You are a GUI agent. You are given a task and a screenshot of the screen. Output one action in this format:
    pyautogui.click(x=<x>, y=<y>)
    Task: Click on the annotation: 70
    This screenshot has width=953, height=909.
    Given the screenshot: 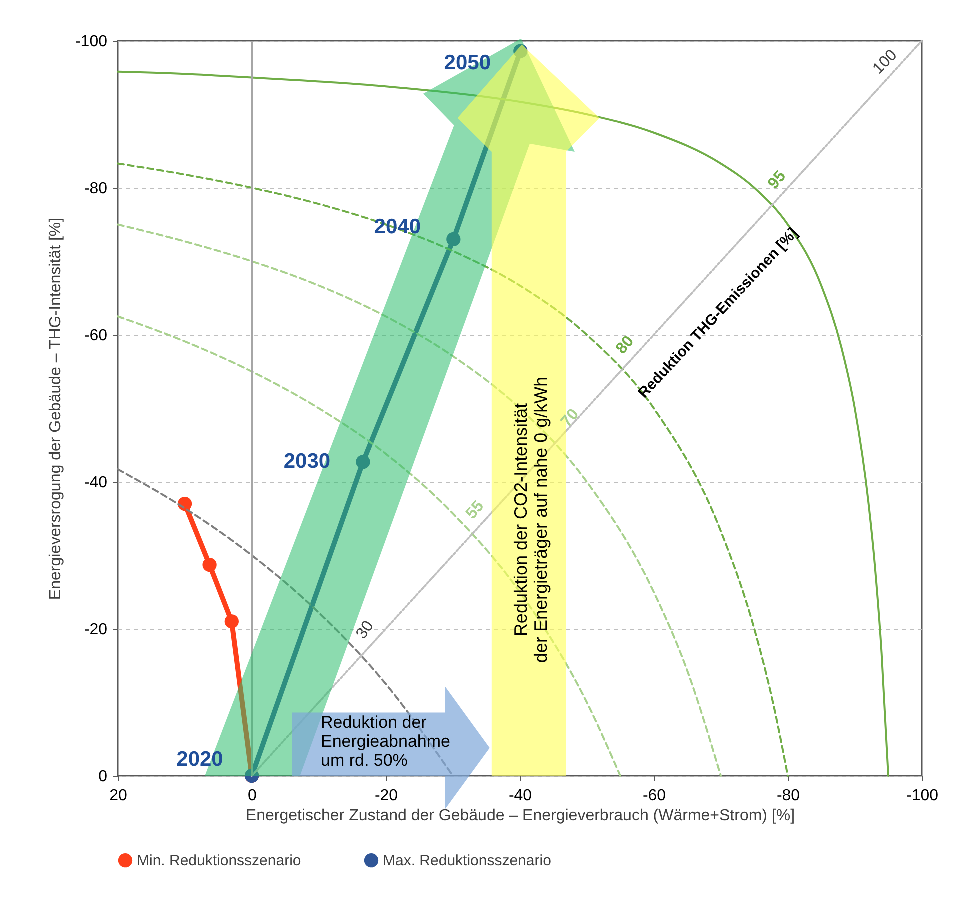 What is the action you would take?
    pyautogui.click(x=570, y=418)
    